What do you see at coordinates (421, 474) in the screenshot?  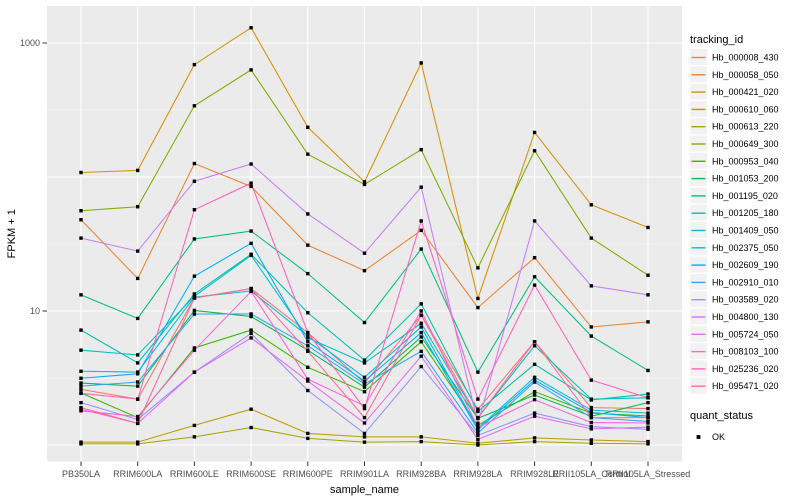 I see `x-tick-label: RRIM928BA` at bounding box center [421, 474].